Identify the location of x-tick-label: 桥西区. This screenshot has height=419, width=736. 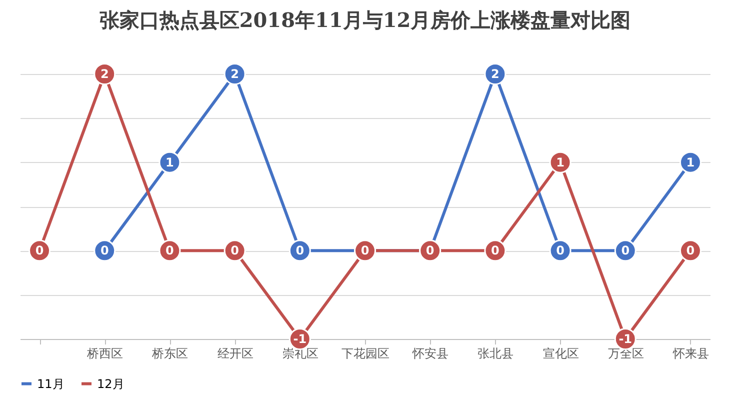
(105, 353).